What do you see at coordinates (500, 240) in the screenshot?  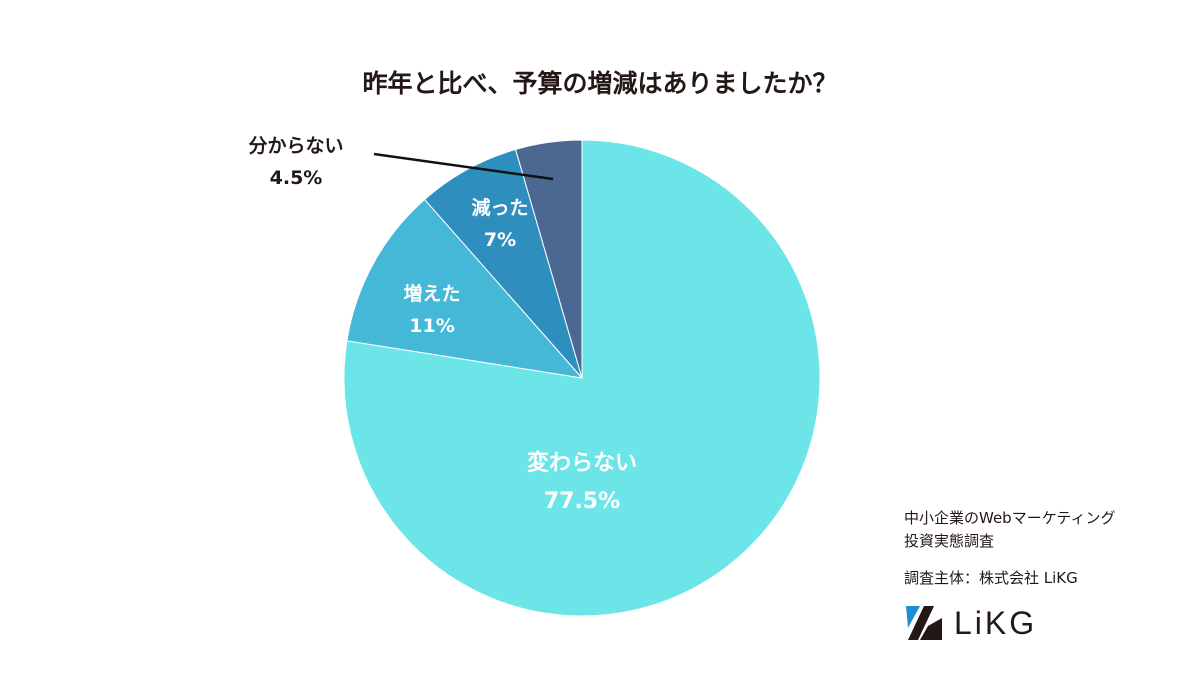 I see `slice-value-label-2: 7%` at bounding box center [500, 240].